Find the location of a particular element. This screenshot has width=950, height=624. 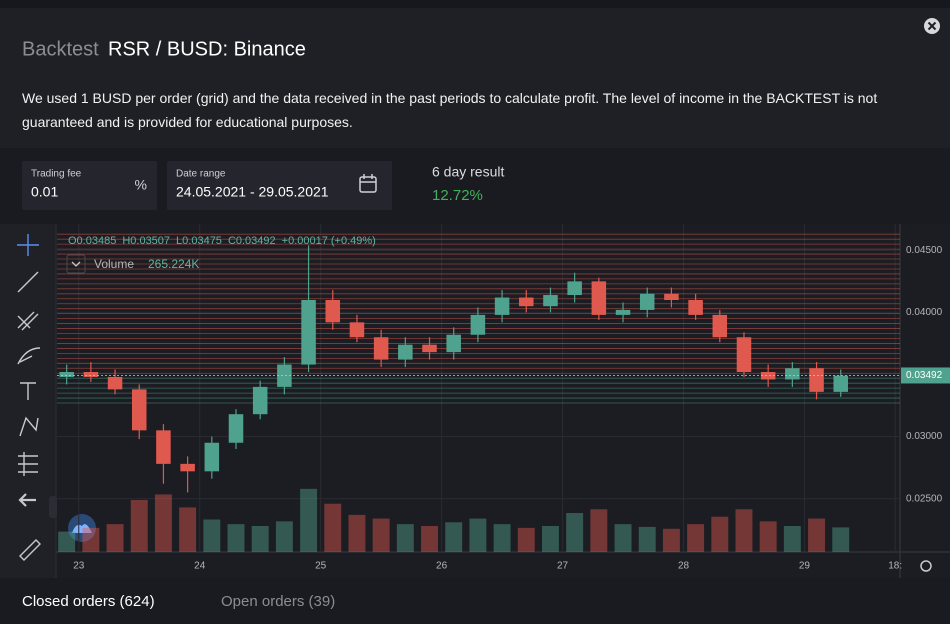

ohlc-legend: L0.03475 is located at coordinates (199, 241).